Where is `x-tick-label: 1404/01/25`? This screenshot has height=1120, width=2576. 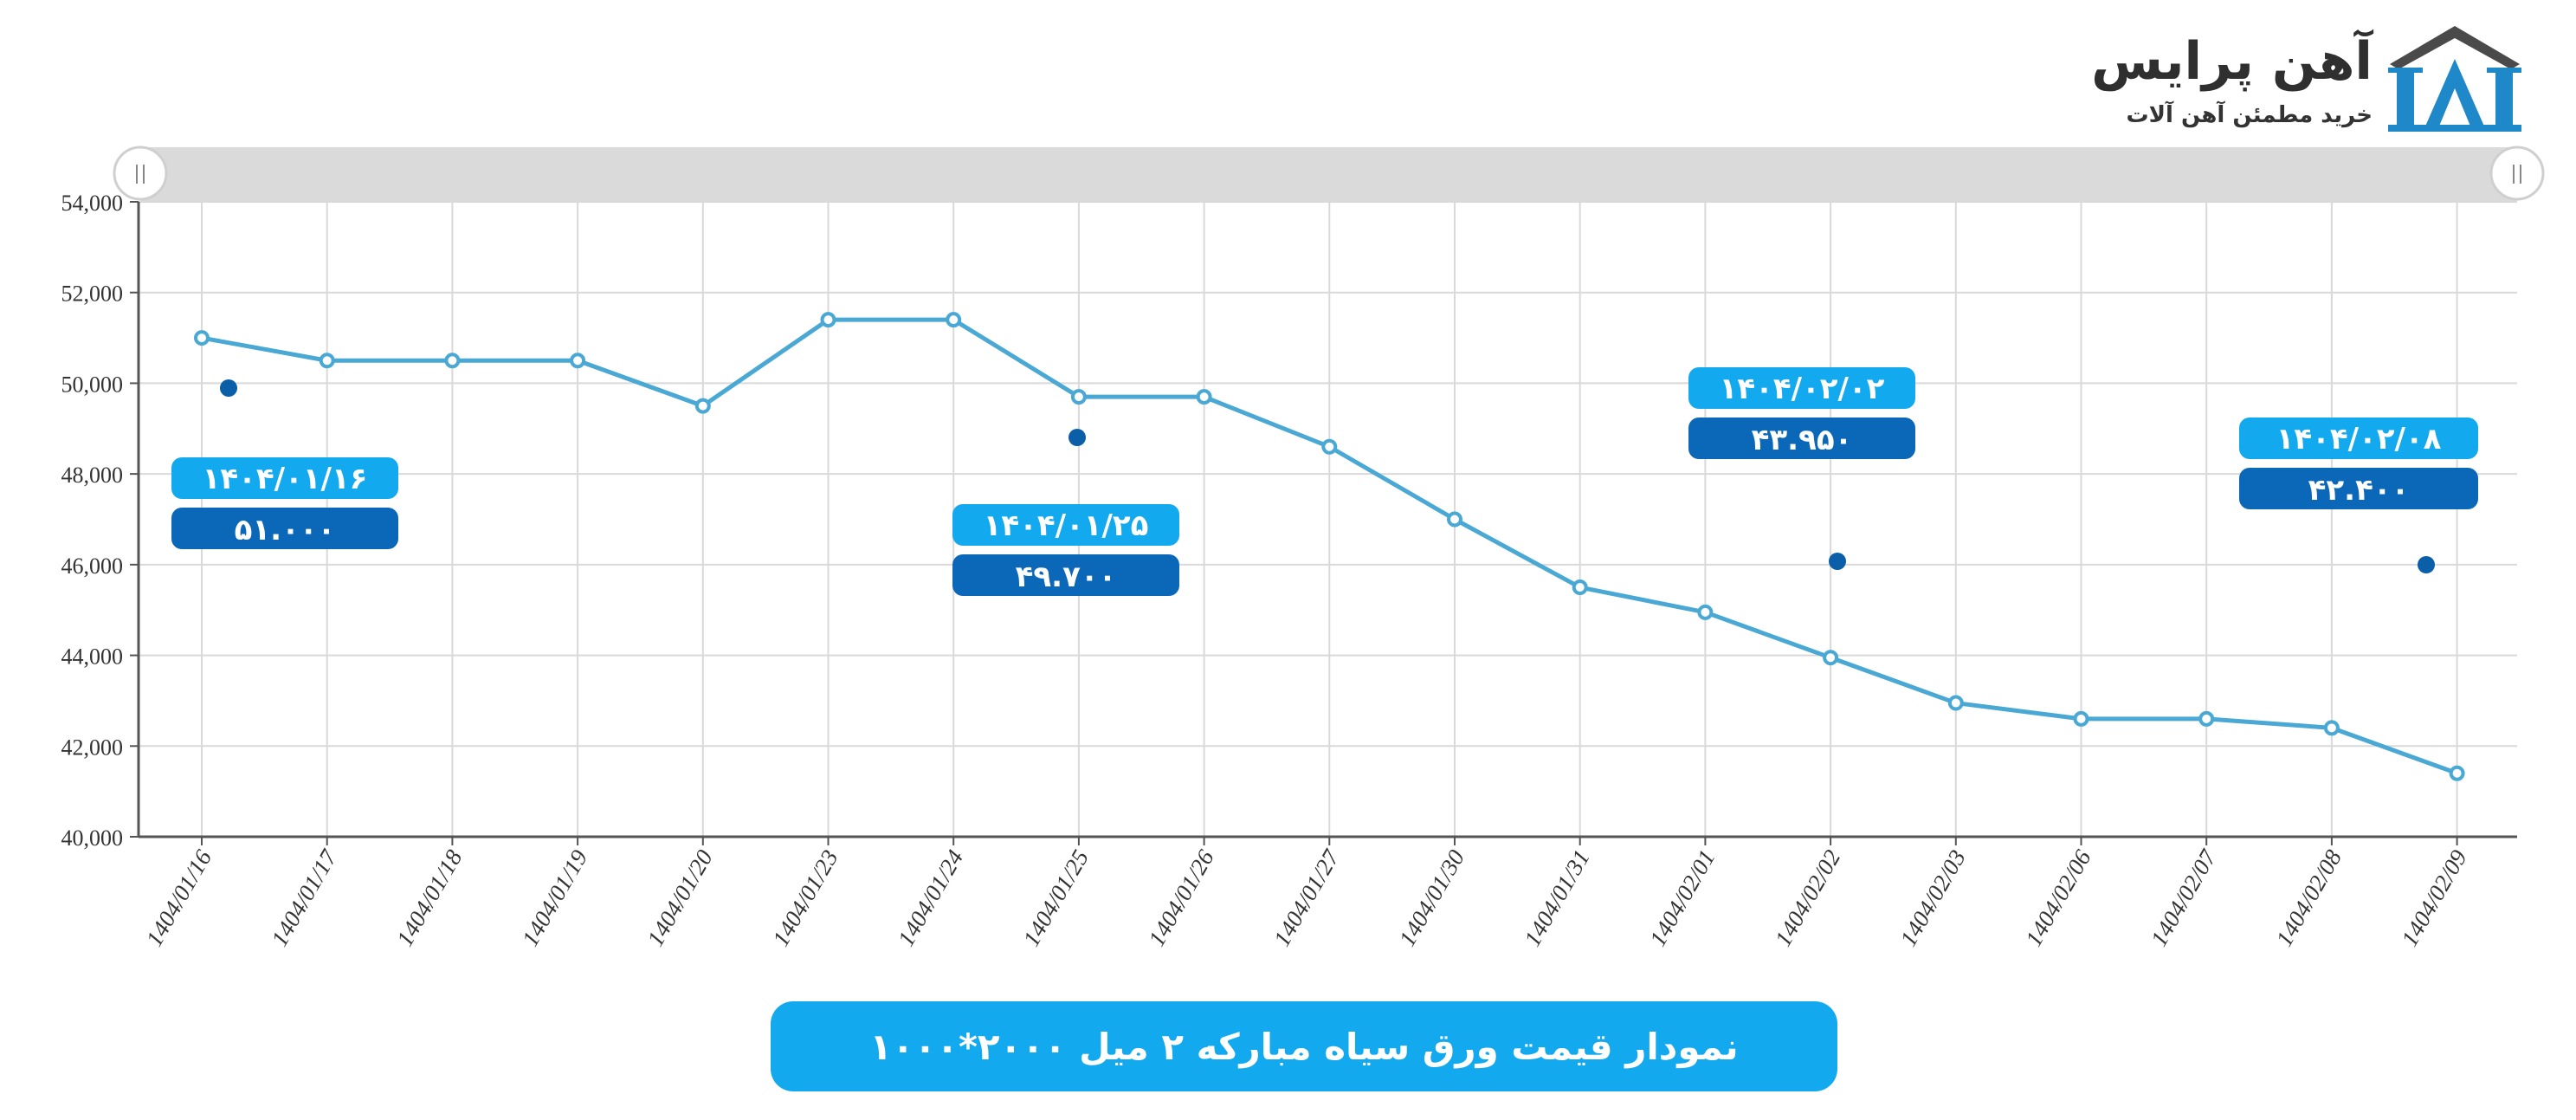
x-tick-label: 1404/01/25 is located at coordinates (1056, 898).